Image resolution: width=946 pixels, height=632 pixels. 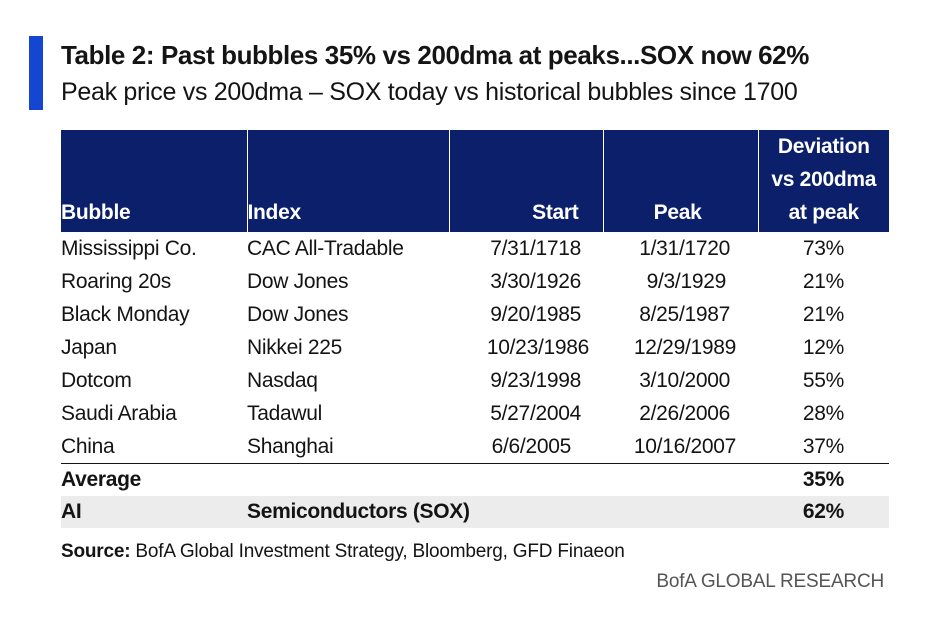 I want to click on cell-index: Nikkei 225, so click(x=295, y=347).